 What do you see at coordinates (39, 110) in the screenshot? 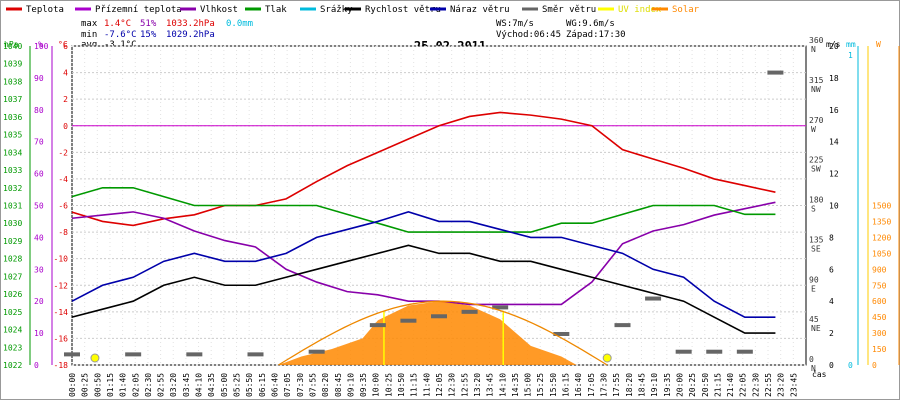
I see `tick-pct: 80` at bounding box center [39, 110].